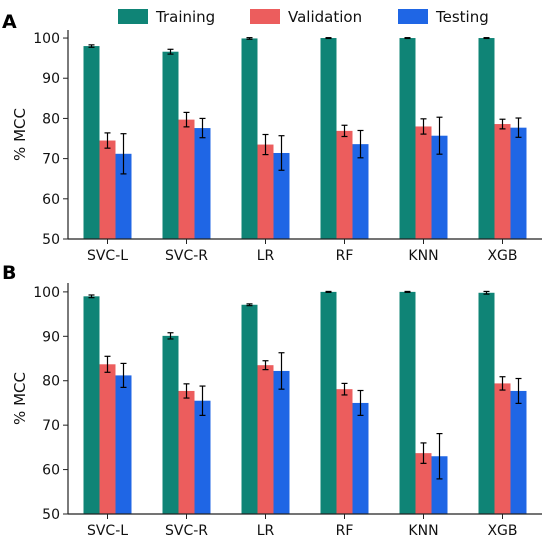  I want to click on panel-b-x-tick-label-rf: RF, so click(345, 531).